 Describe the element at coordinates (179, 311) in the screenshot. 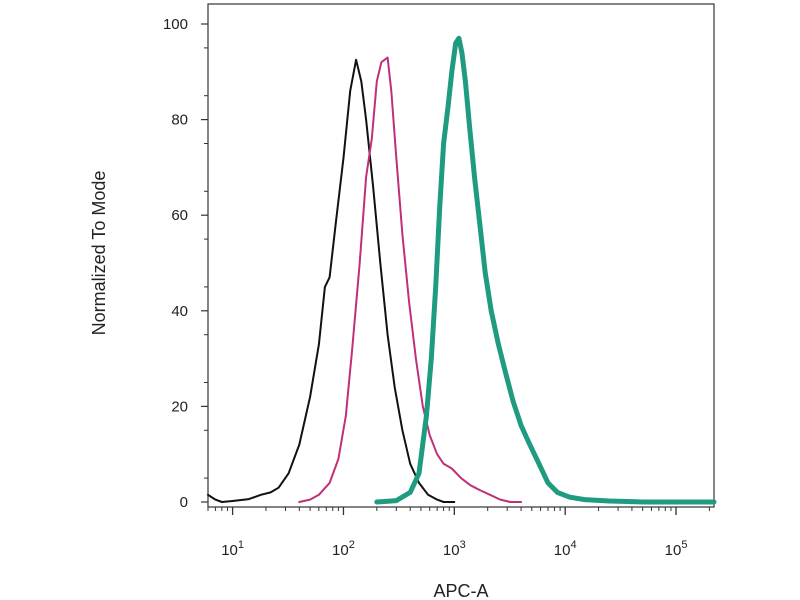

I see `y-tick-label: 40` at that location.